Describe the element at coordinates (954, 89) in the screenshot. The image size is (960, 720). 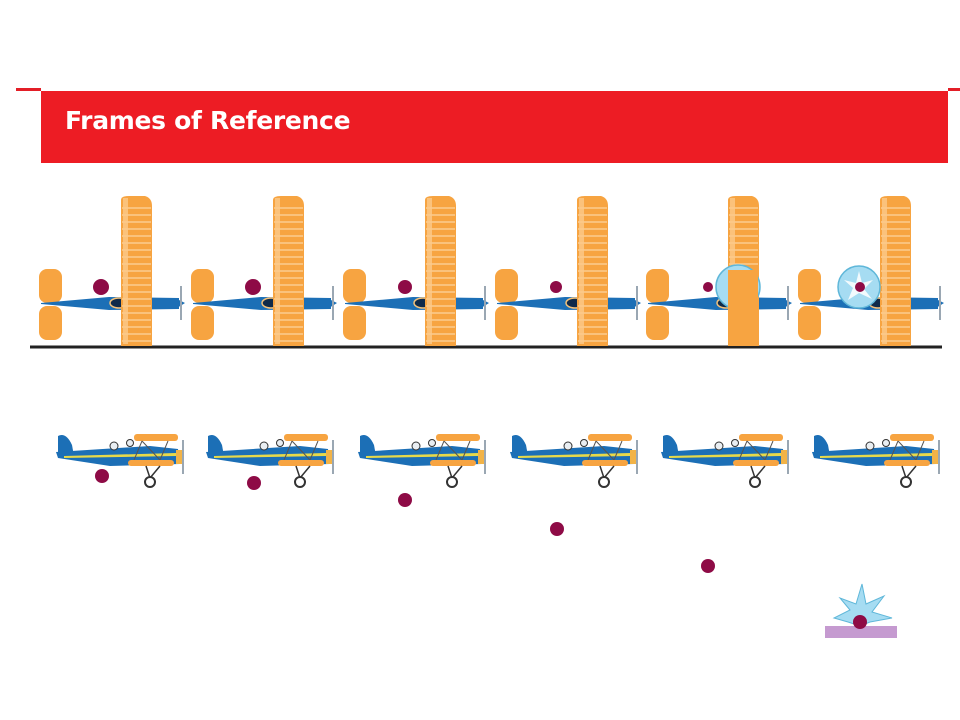
I see `banner-rule-right` at that location.